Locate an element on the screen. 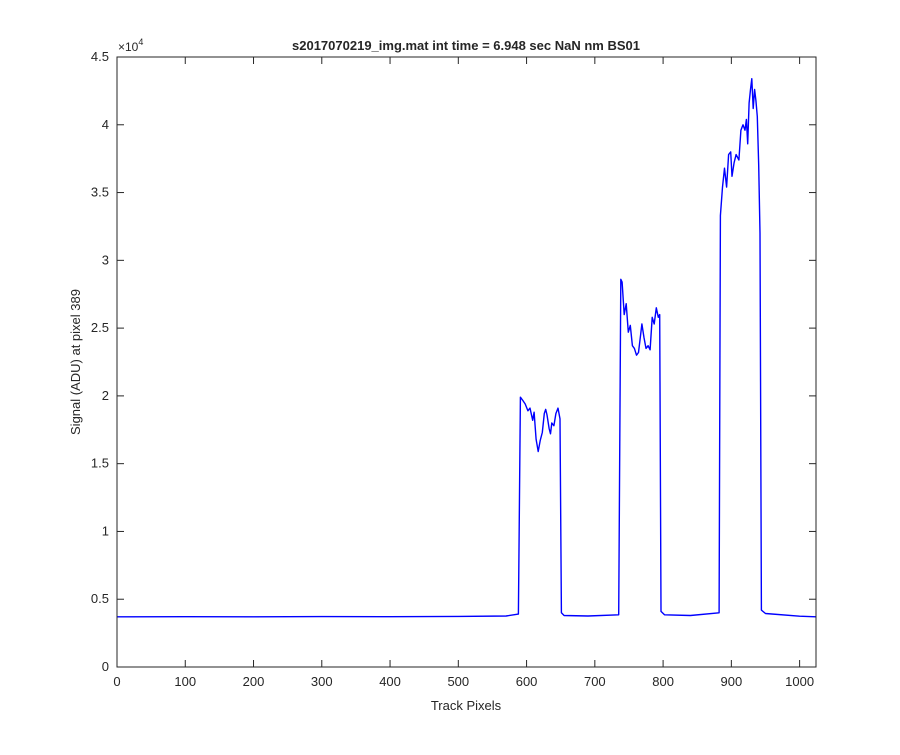 The width and height of the screenshot is (900, 755). x-tick-label: 900 is located at coordinates (732, 681).